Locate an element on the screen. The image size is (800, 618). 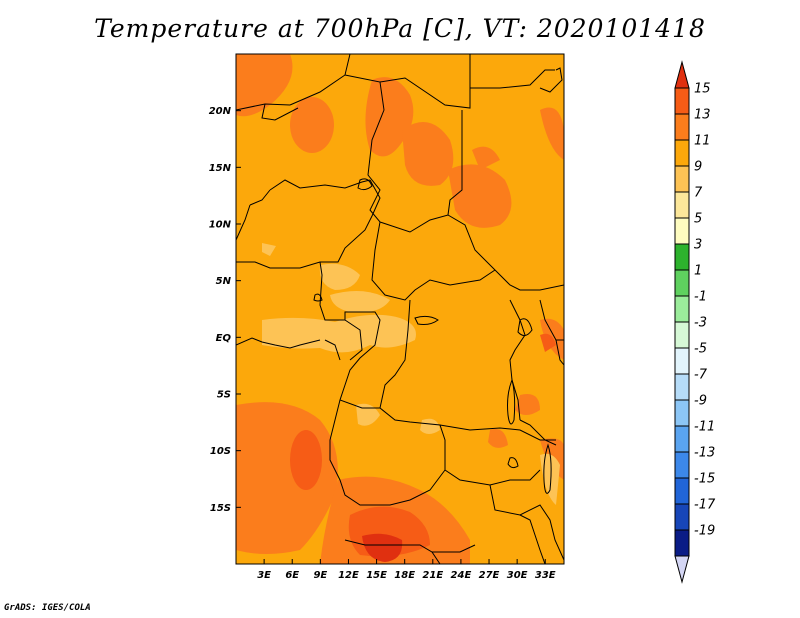
lon-tick-label: 30E is located at coordinates (517, 575).